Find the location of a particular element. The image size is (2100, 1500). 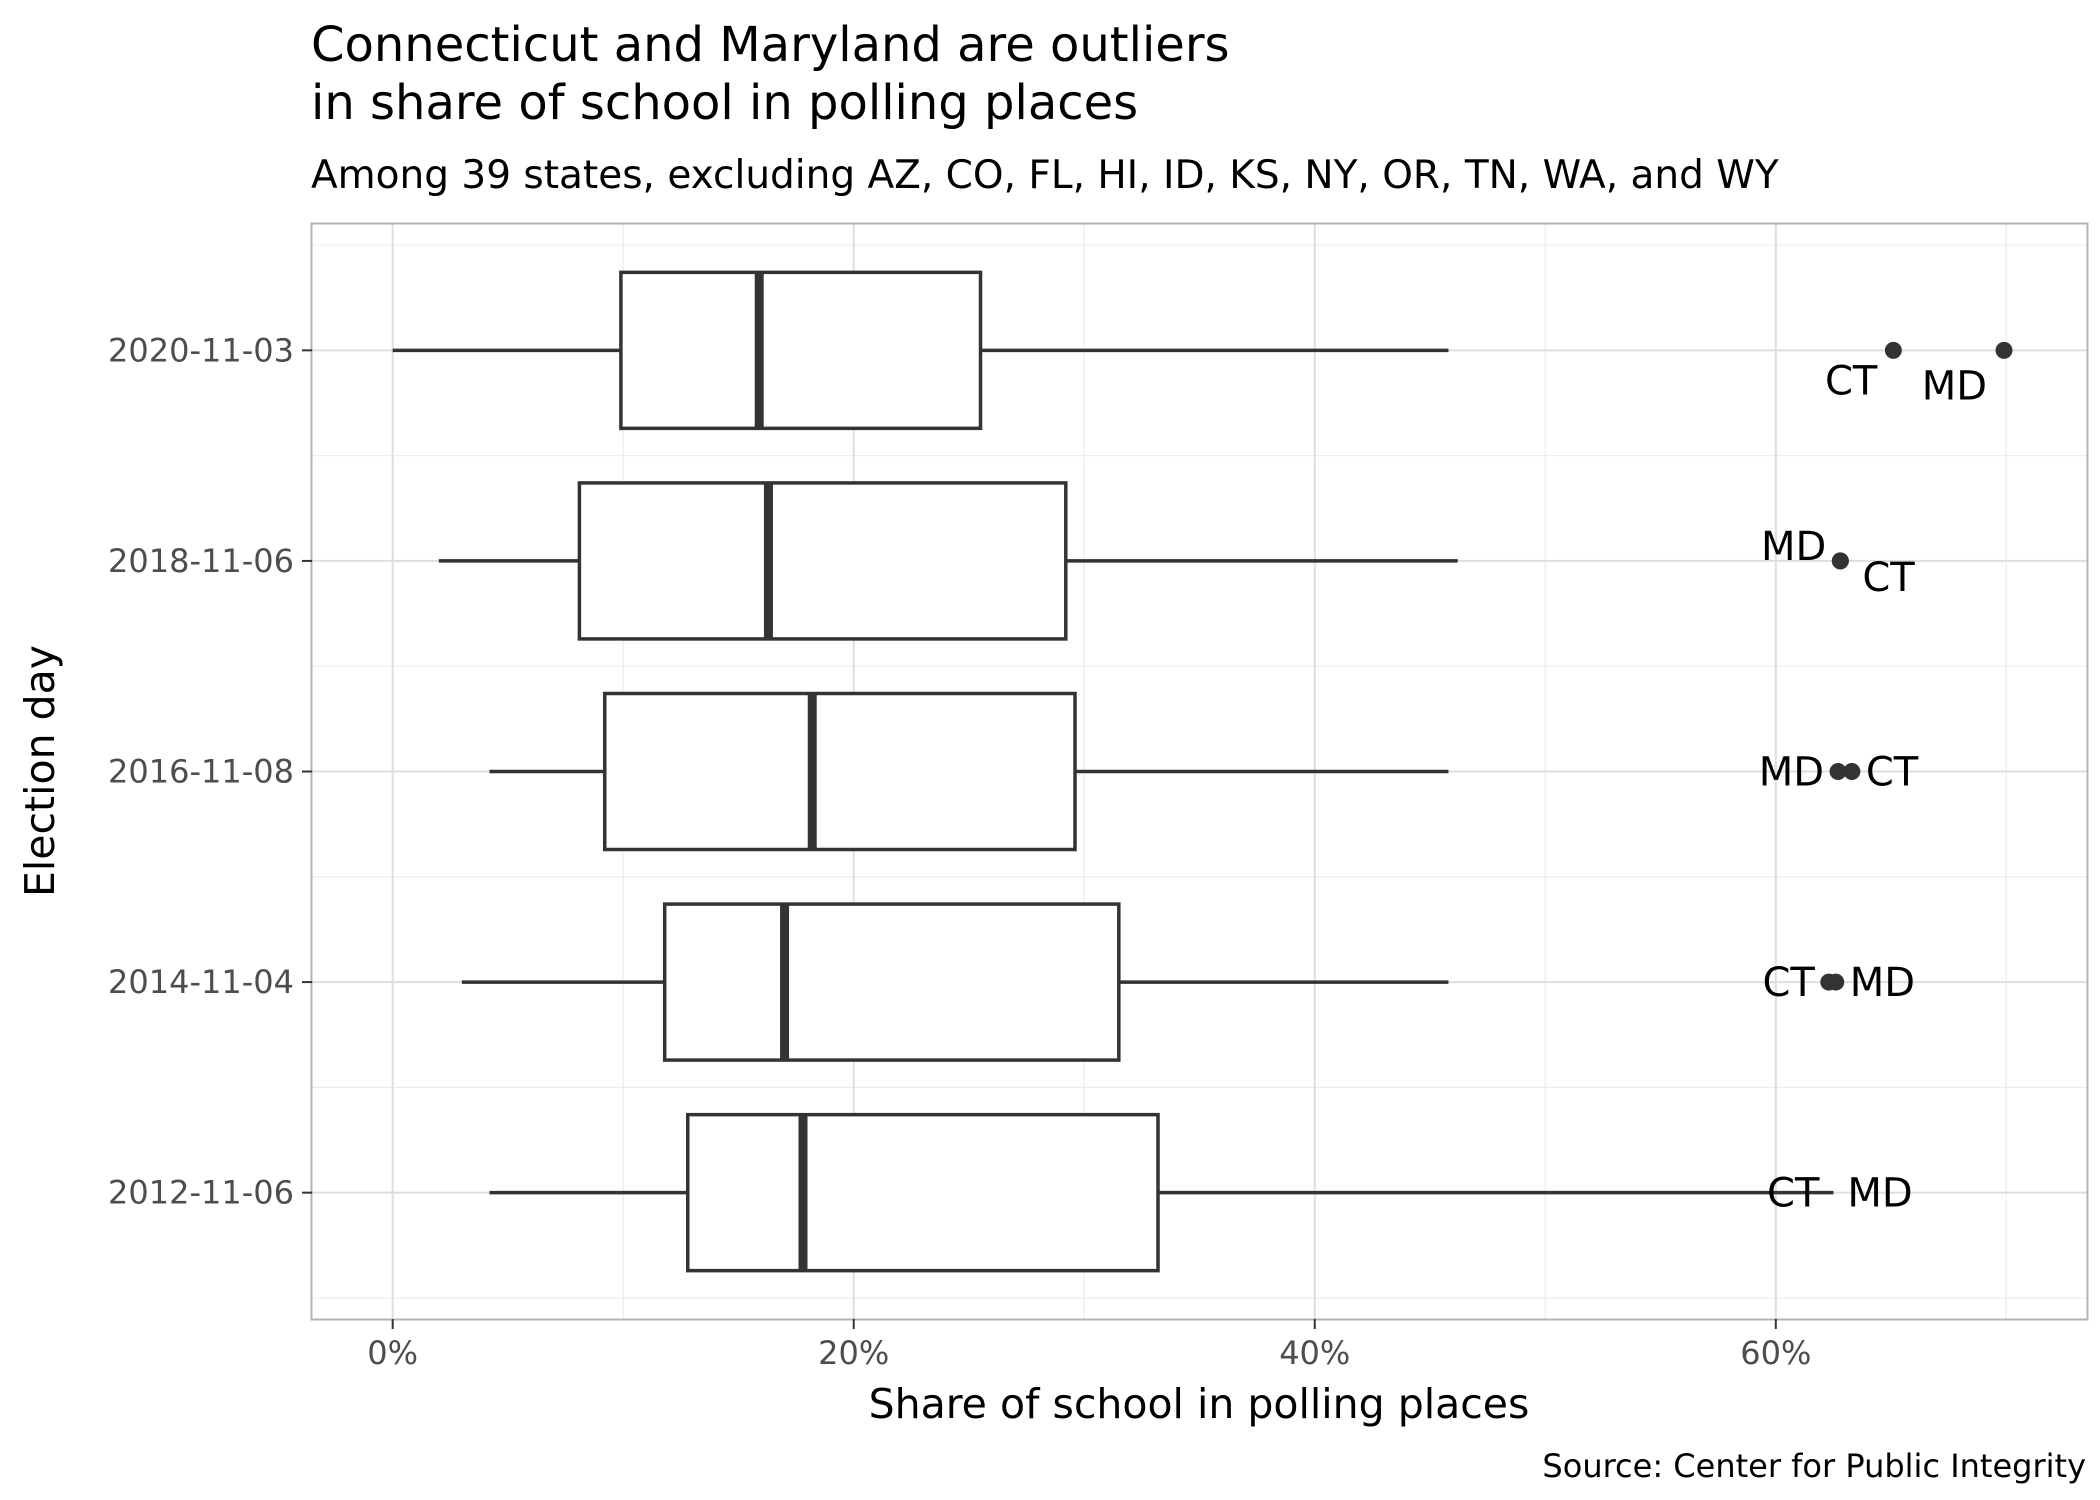

x-tick-label: 60% is located at coordinates (1775, 1353).